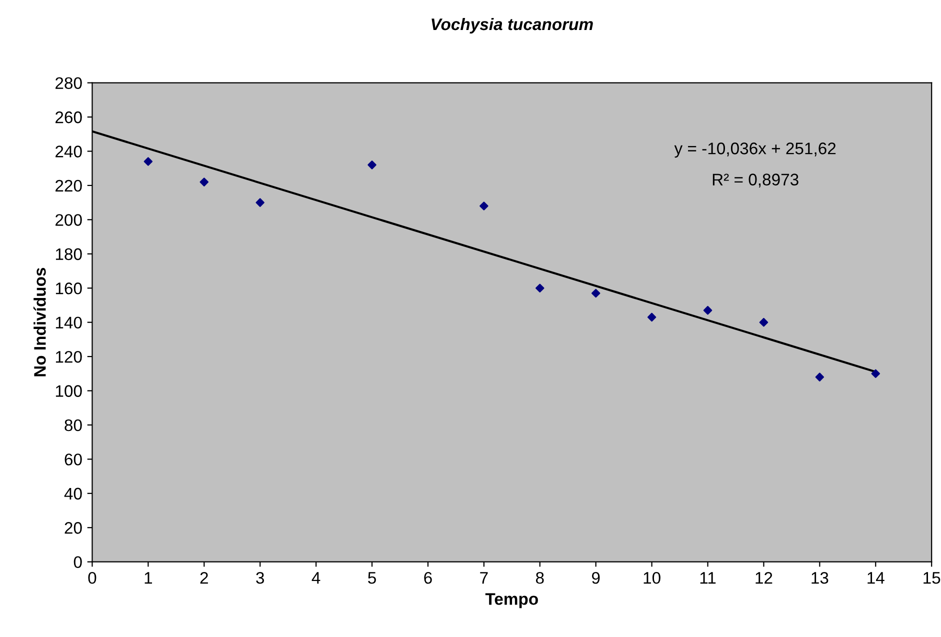  What do you see at coordinates (92, 578) in the screenshot?
I see `x-tick-label: 0` at bounding box center [92, 578].